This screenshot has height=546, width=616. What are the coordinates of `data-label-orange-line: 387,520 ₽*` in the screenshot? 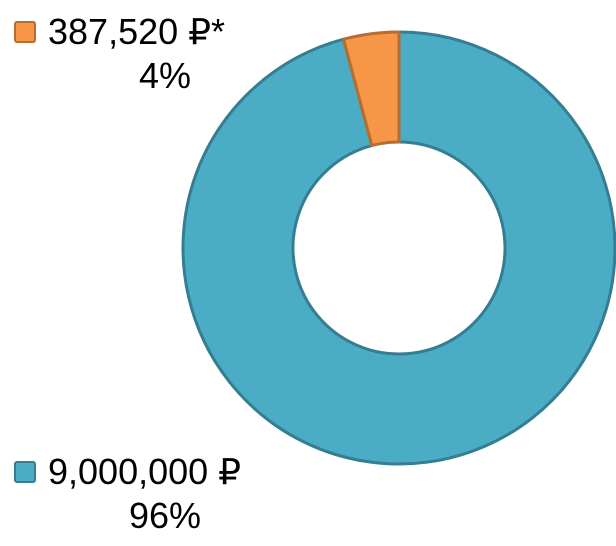 It's located at (154, 32).